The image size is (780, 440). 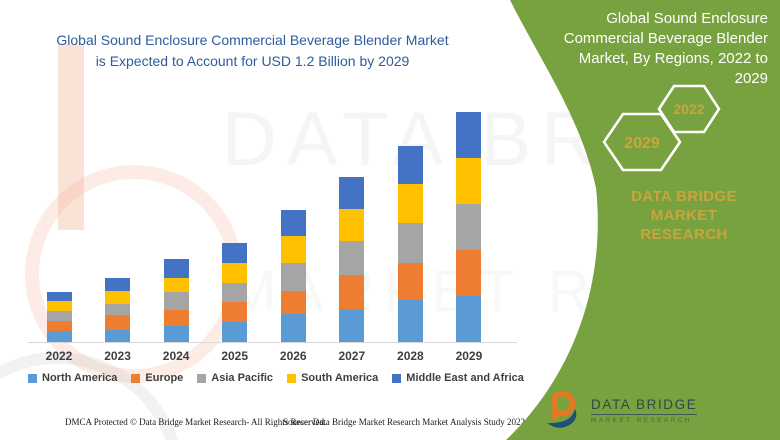 I want to click on bar-segment-2025-asia-pacific, so click(x=235, y=292).